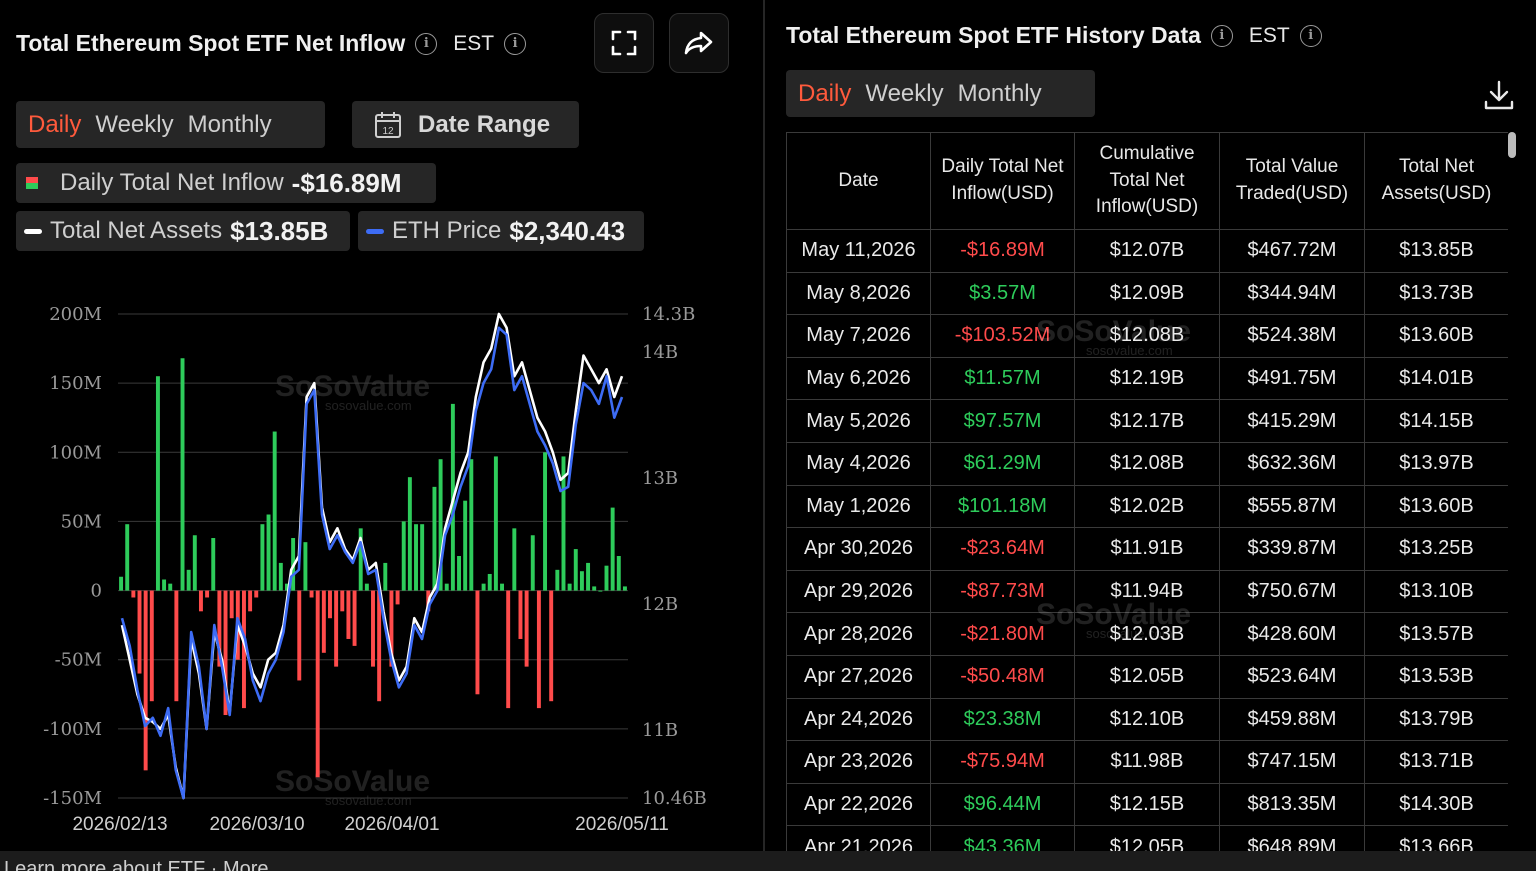  What do you see at coordinates (1436, 506) in the screenshot?
I see `cell-net-assets: $13.60B` at bounding box center [1436, 506].